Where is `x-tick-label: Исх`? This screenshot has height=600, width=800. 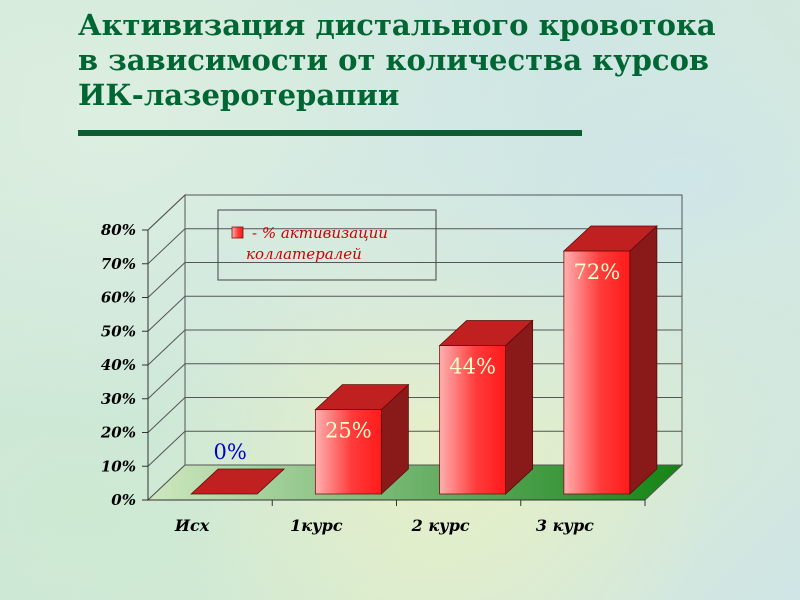
x-tick-label: Исх is located at coordinates (192, 525).